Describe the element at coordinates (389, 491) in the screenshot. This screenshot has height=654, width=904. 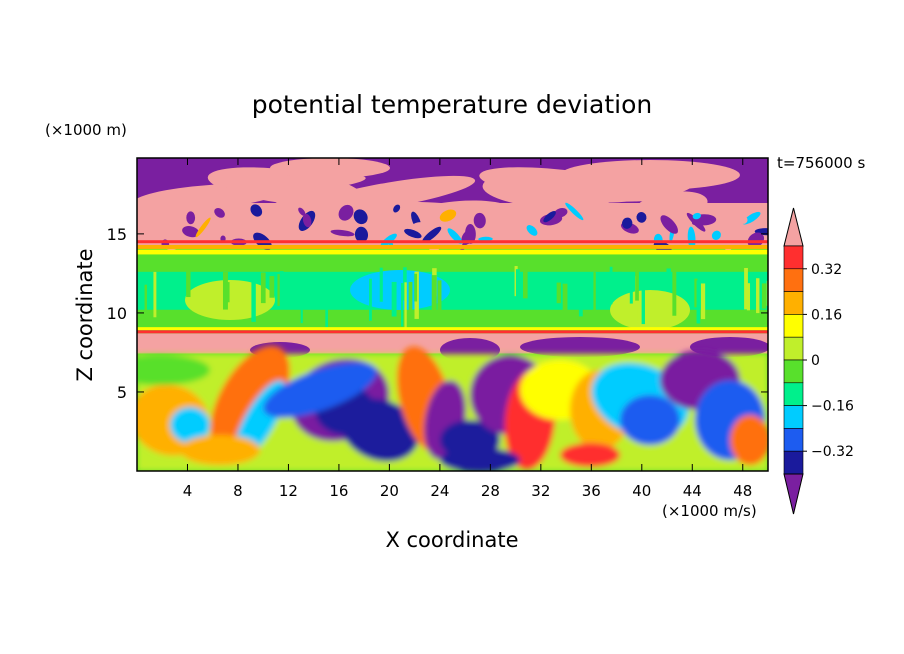
I see `x-tick-label: 20` at that location.